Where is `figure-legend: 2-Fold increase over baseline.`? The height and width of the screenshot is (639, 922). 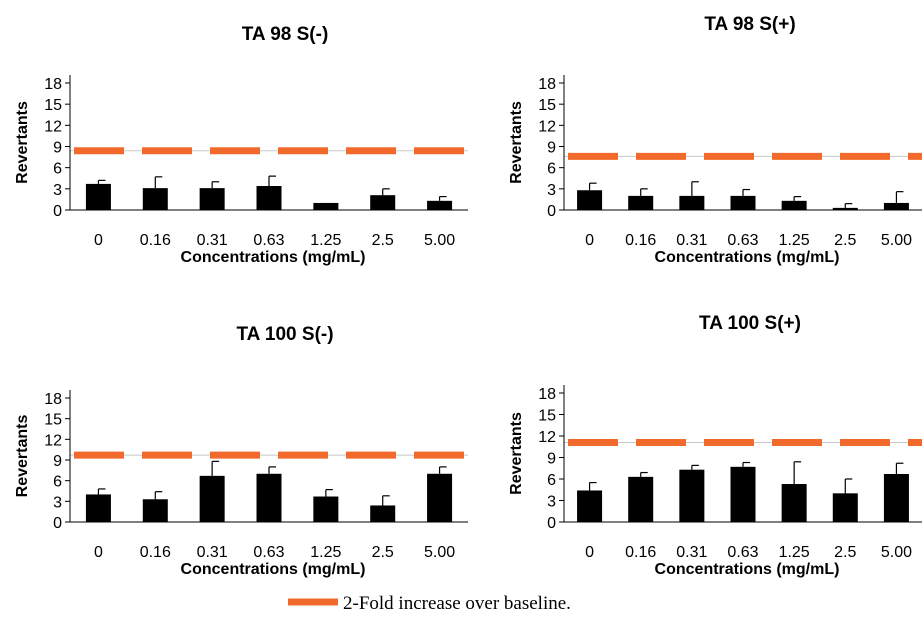
figure-legend: 2-Fold increase over baseline. is located at coordinates (429, 603).